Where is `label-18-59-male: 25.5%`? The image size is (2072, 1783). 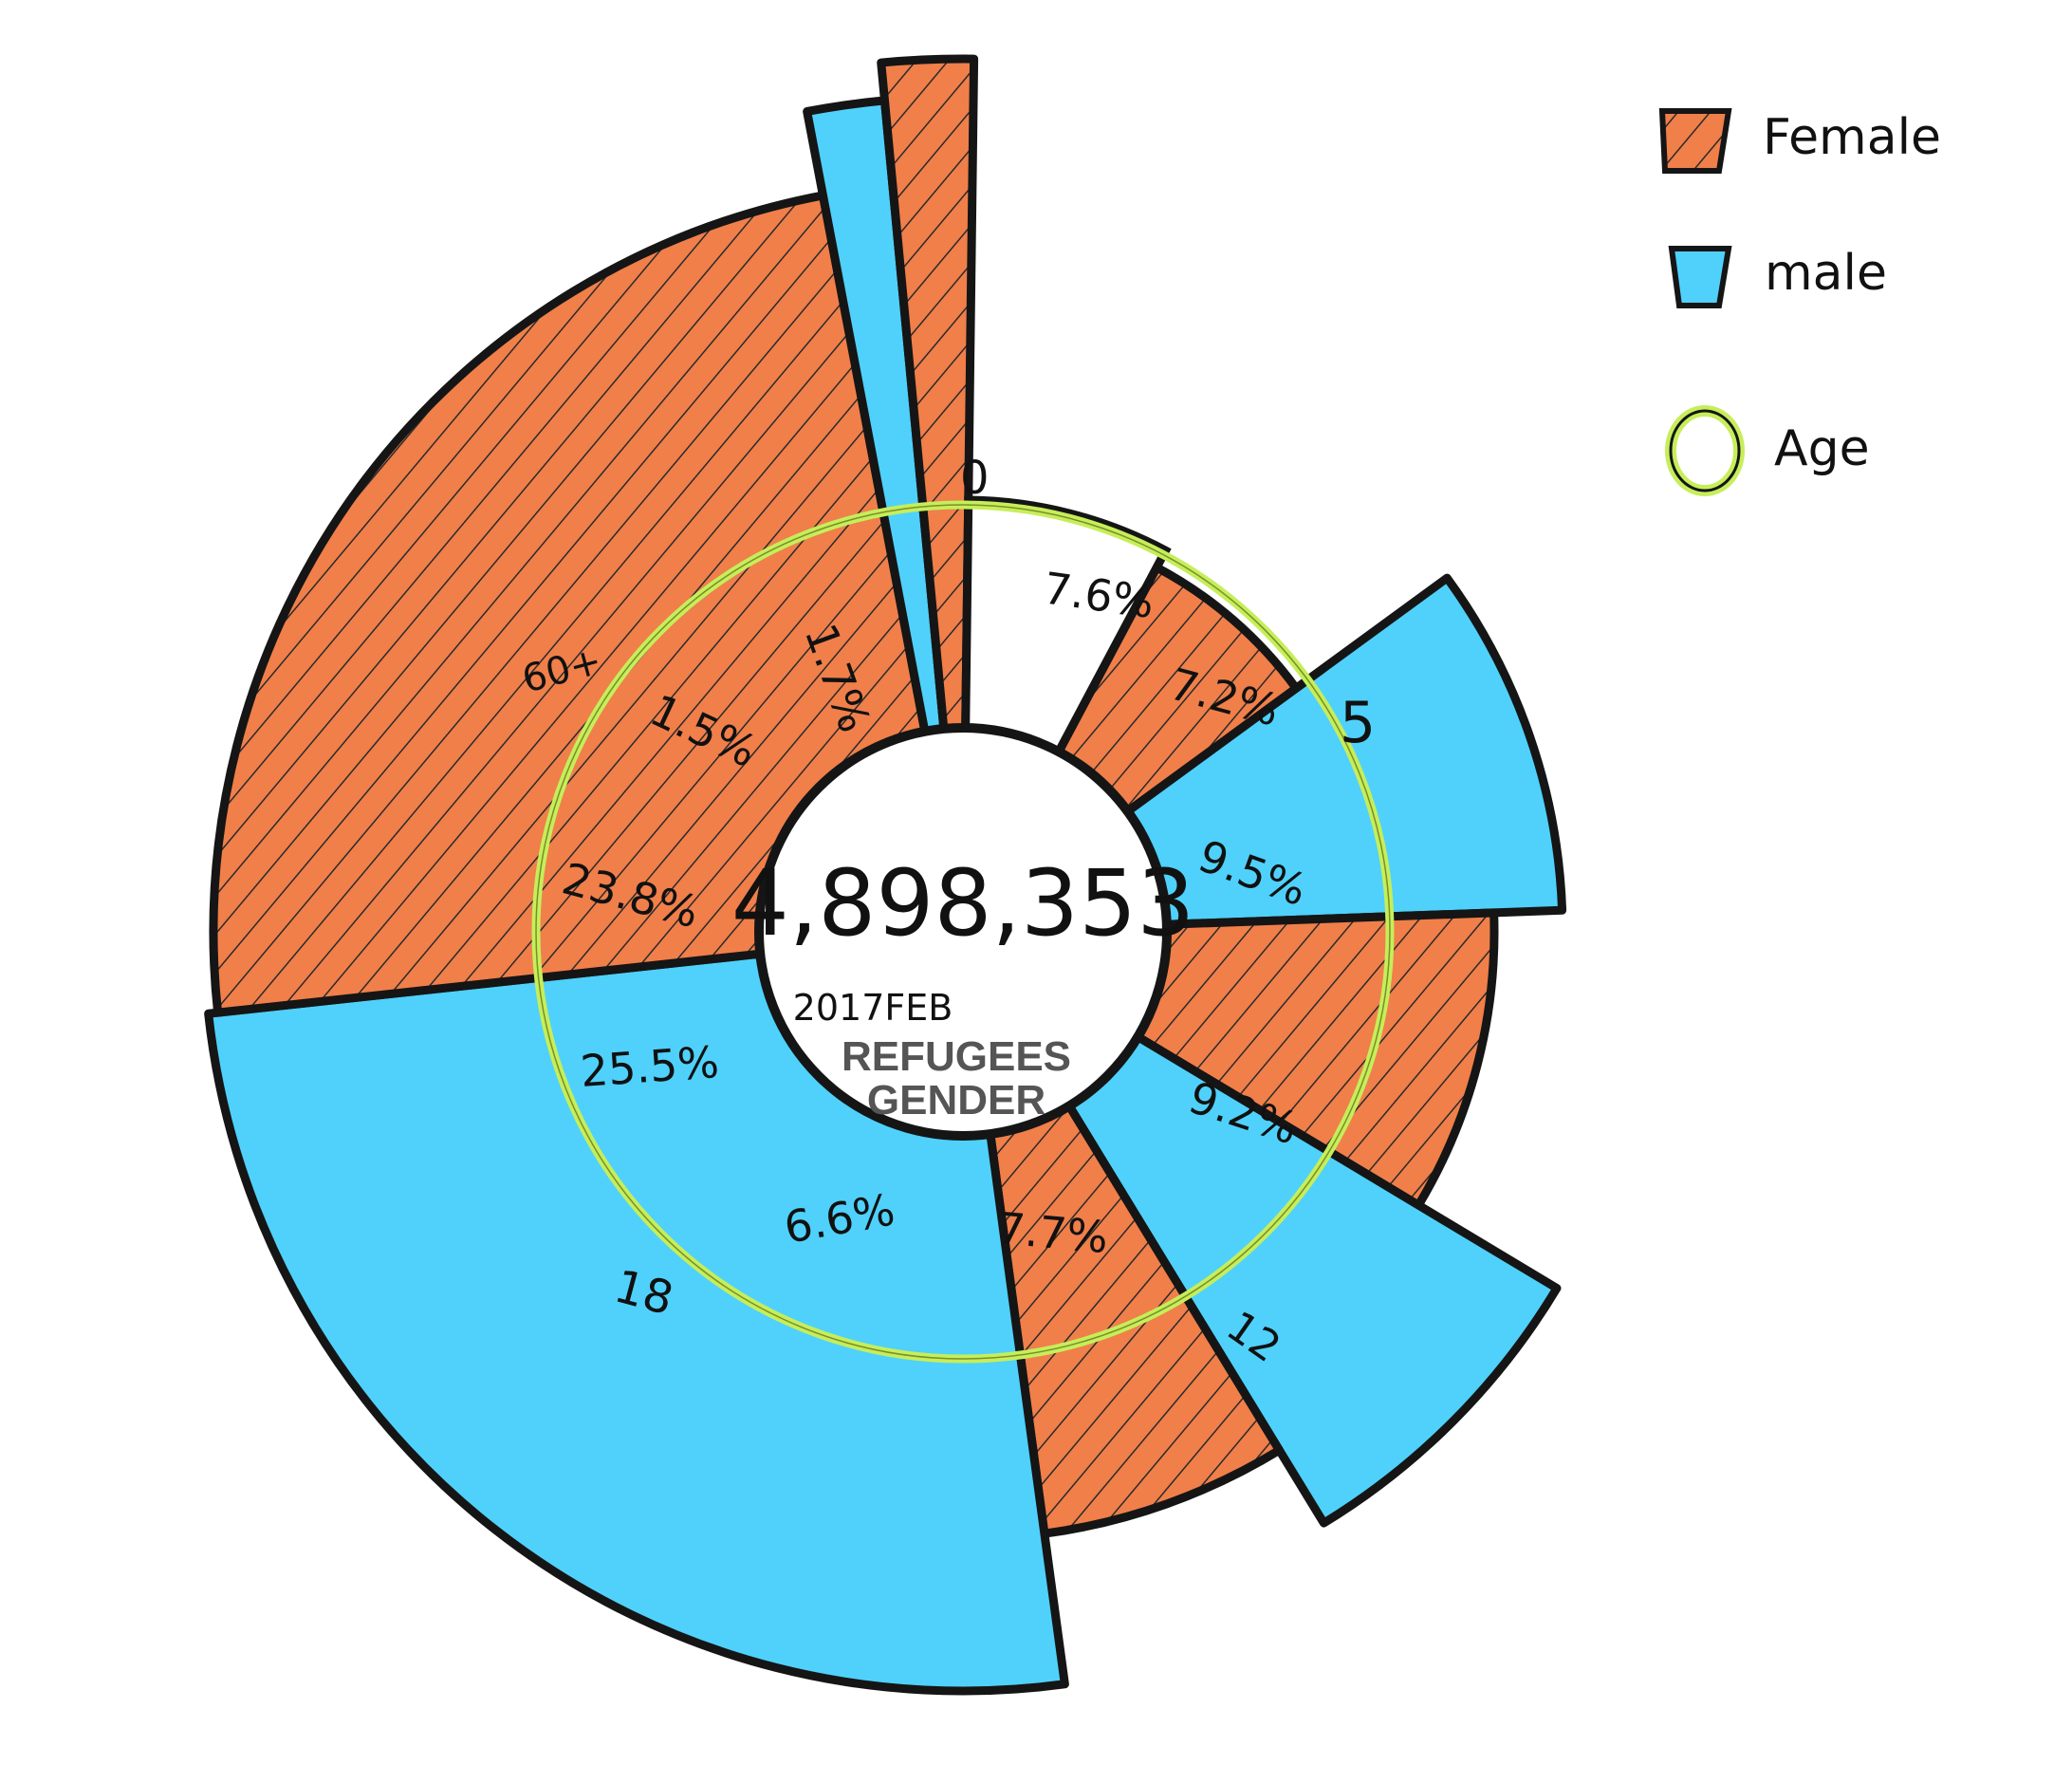
label-18-59-male: 25.5% is located at coordinates (650, 1066).